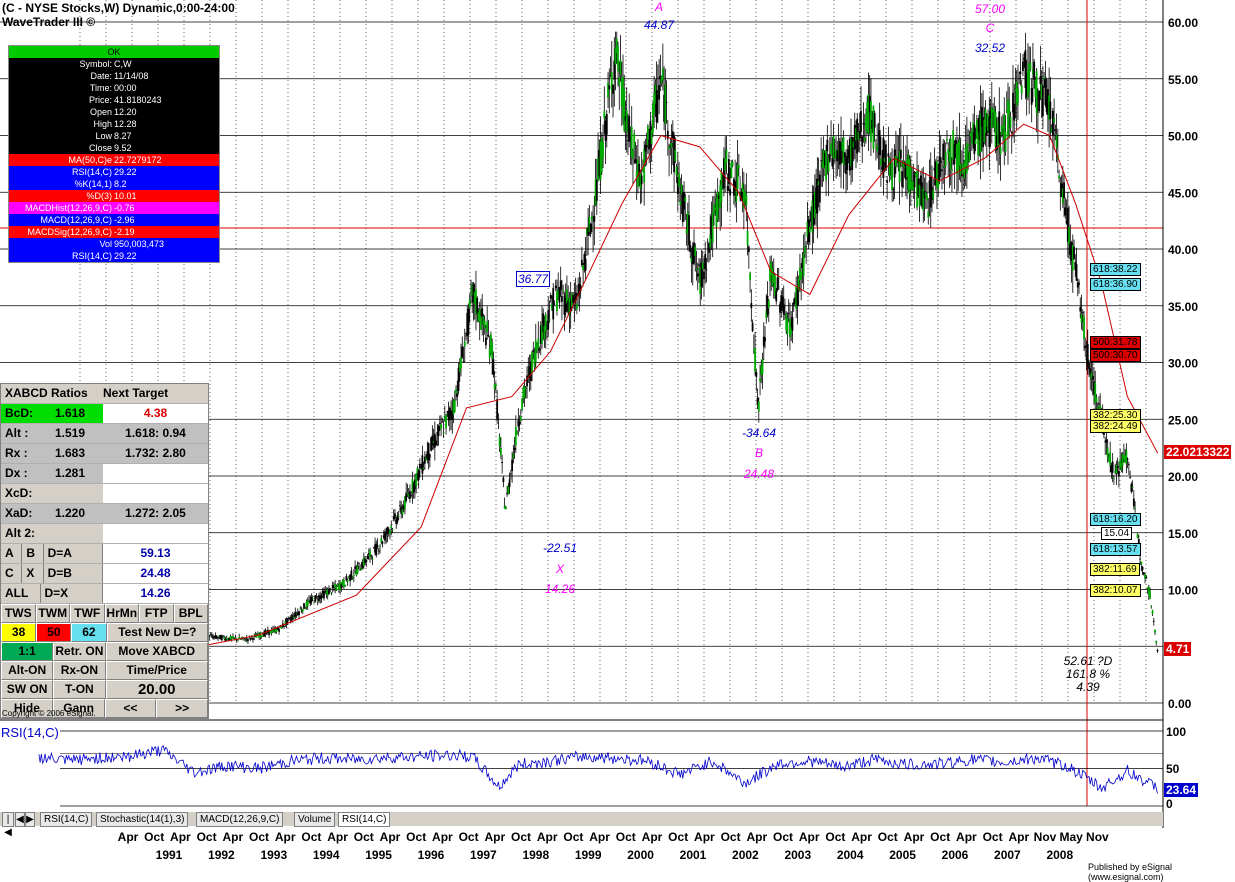 Image resolution: width=1235 pixels, height=882 pixels. I want to click on xabcd-button-br3-0: 1:1, so click(27, 651).